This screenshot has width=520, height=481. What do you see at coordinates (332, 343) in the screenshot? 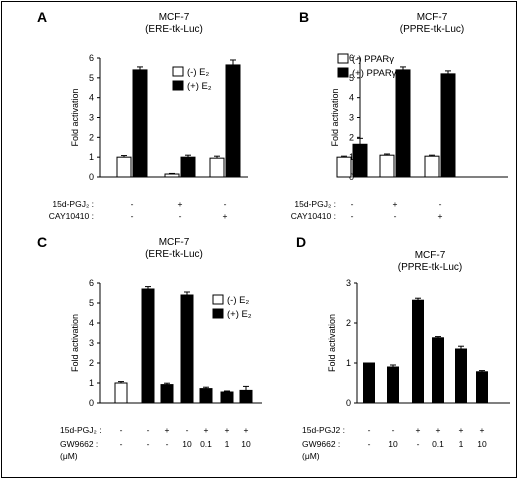
I see `panel-d-y-axis-label: Fold activation` at bounding box center [332, 343].